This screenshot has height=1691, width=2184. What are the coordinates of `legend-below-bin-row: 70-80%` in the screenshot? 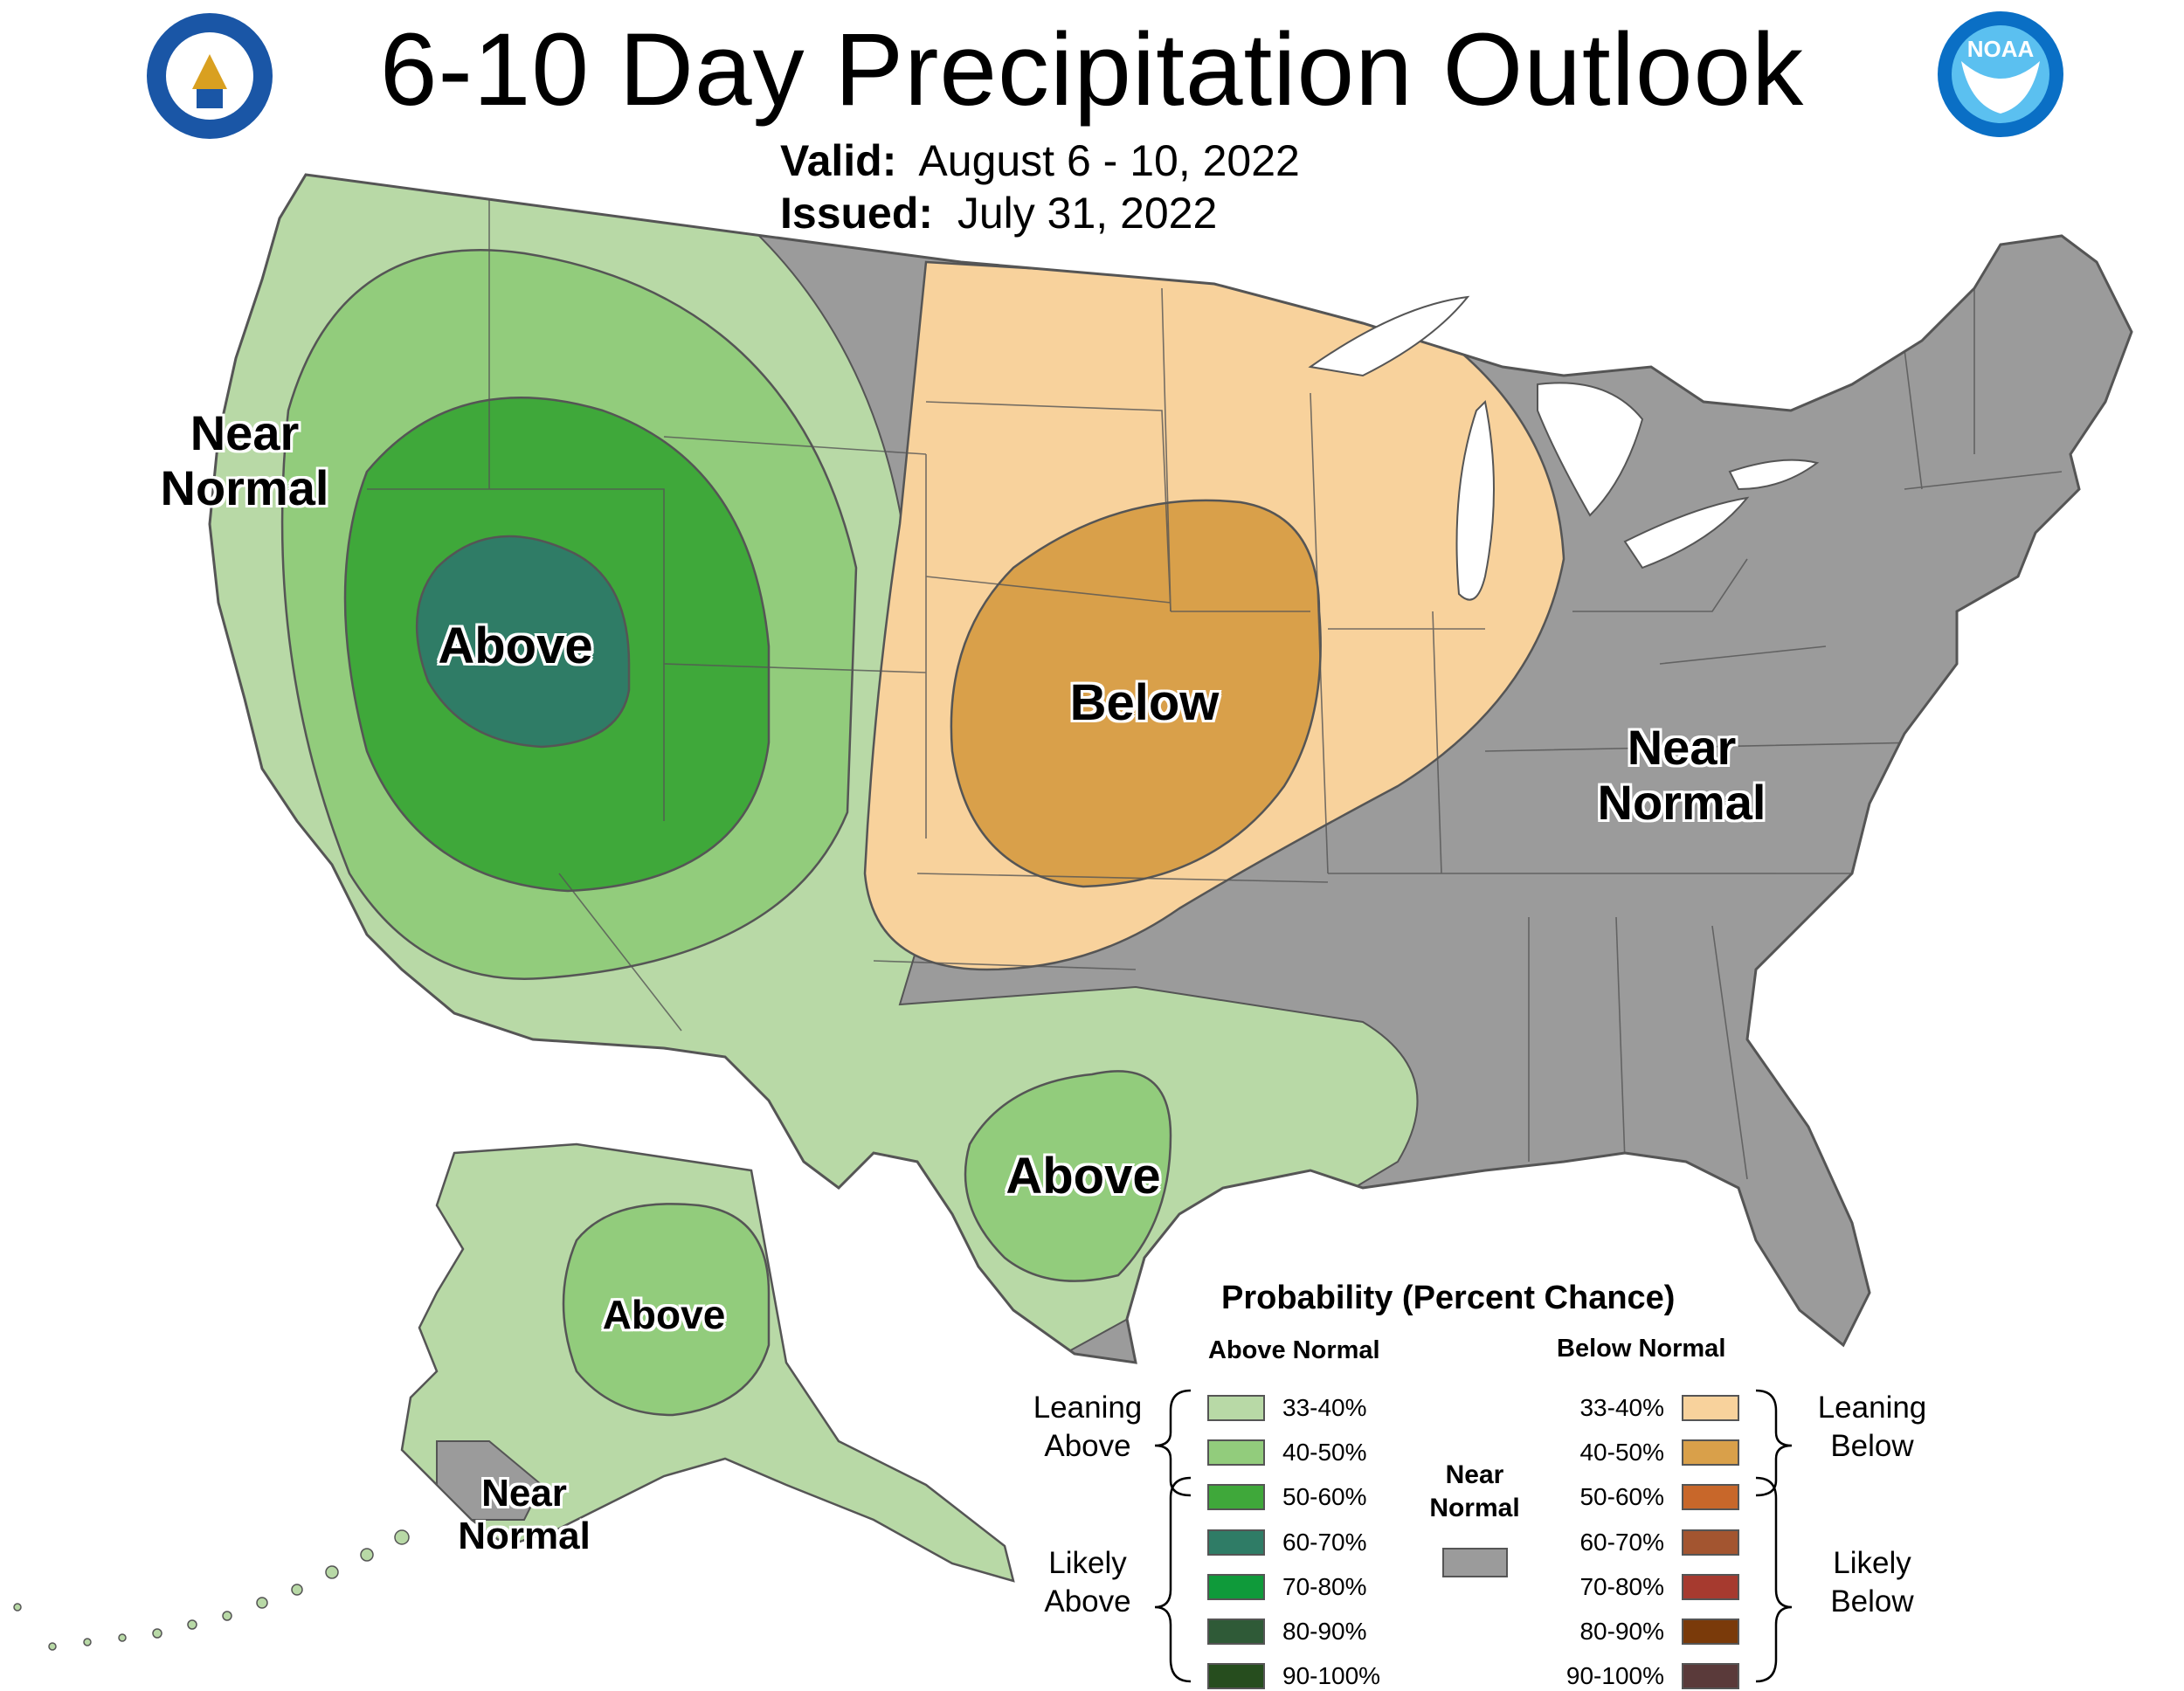 It's located at (1092, 1587).